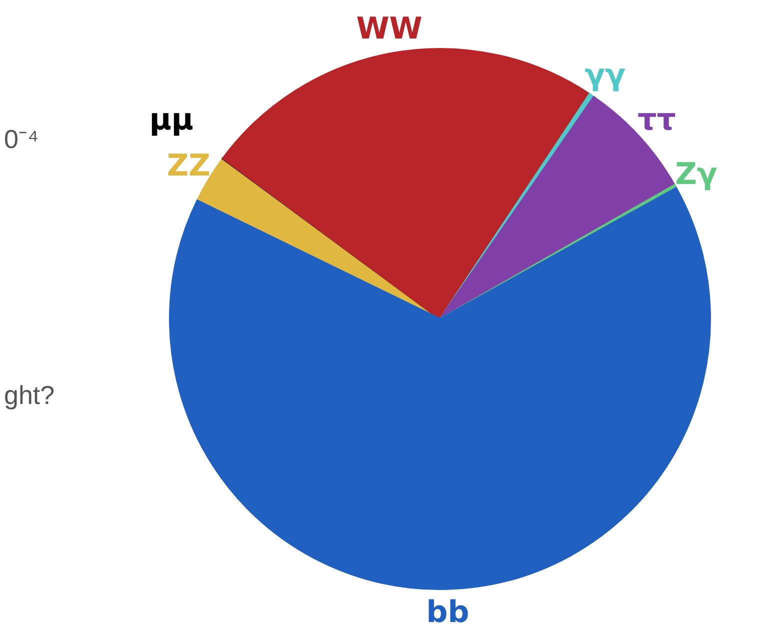 Image resolution: width=781 pixels, height=639 pixels. Describe the element at coordinates (448, 612) in the screenshot. I see `slice-label: bb` at that location.